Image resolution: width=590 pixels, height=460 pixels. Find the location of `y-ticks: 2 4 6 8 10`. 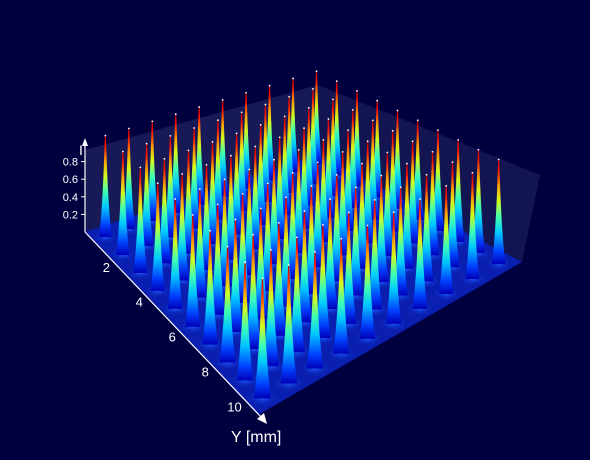

y-ticks: 2 4 6 8 10 is located at coordinates (172, 337).